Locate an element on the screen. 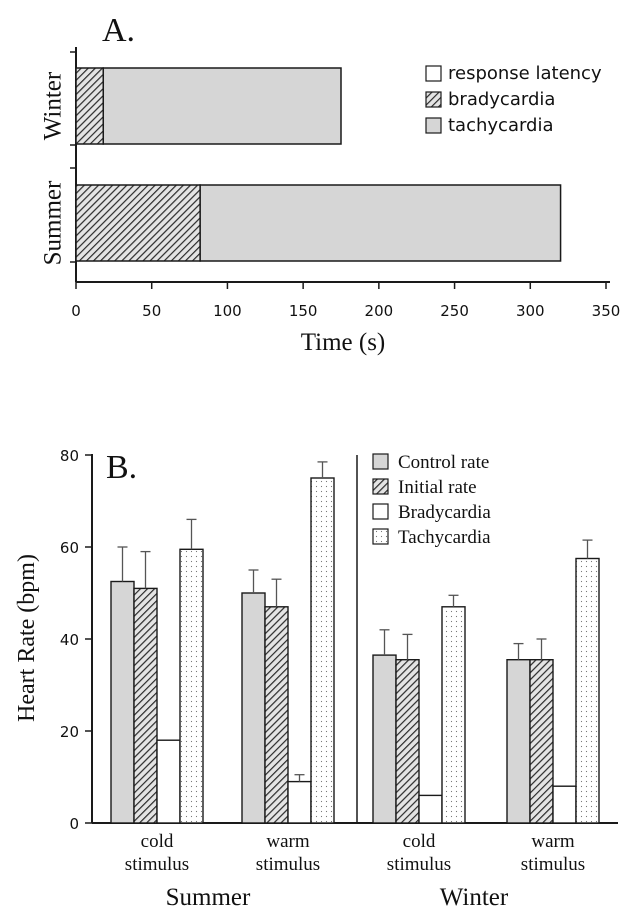  panel-a-y-ticks: Winter Summer is located at coordinates (58, 158).